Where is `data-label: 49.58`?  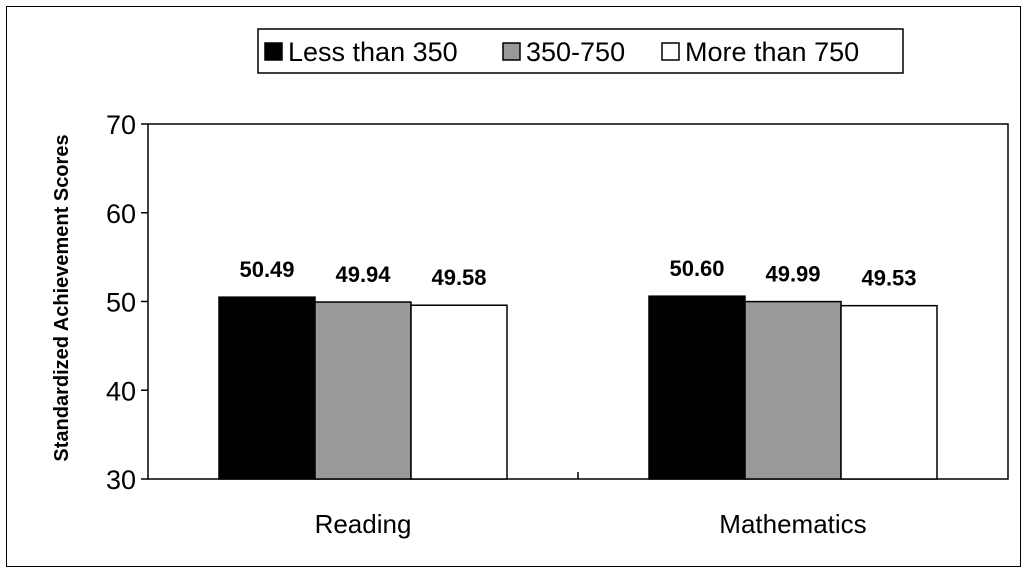 data-label: 49.58 is located at coordinates (458, 277).